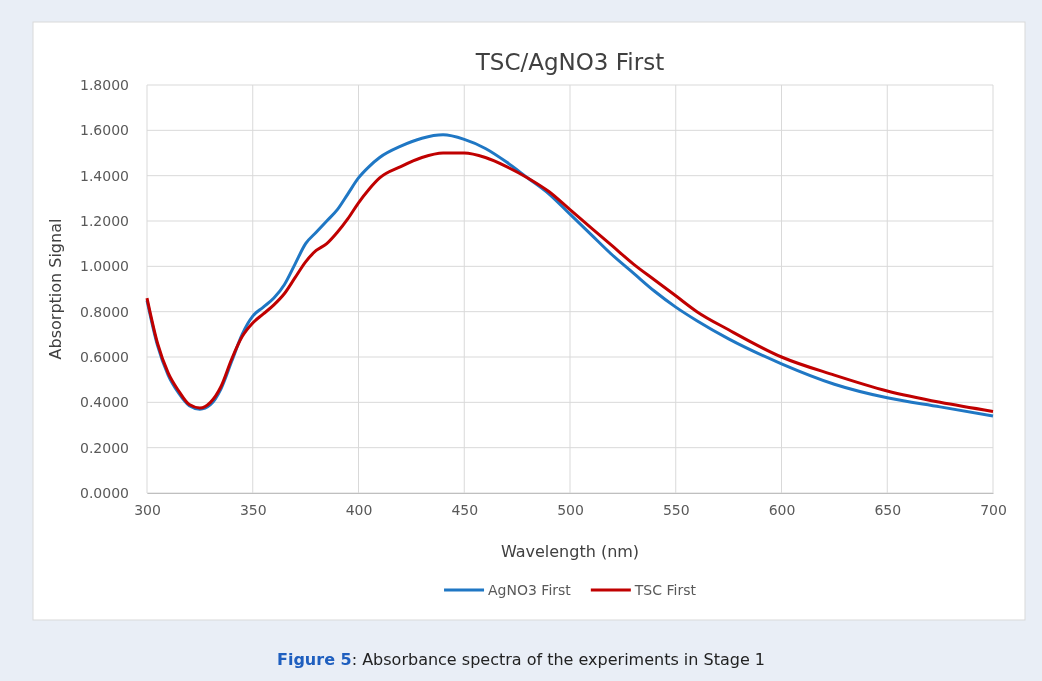 This screenshot has width=1042, height=681. What do you see at coordinates (665, 590) in the screenshot?
I see `legend-label: TSC First` at bounding box center [665, 590].